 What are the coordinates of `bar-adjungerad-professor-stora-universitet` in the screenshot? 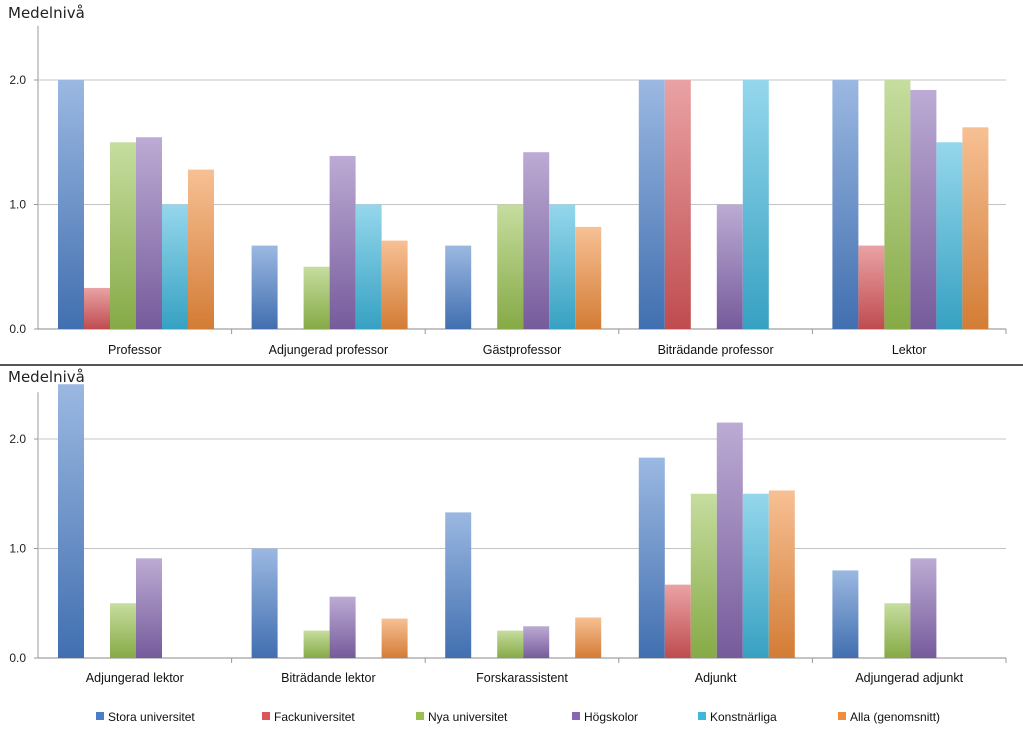 It's located at (264, 287).